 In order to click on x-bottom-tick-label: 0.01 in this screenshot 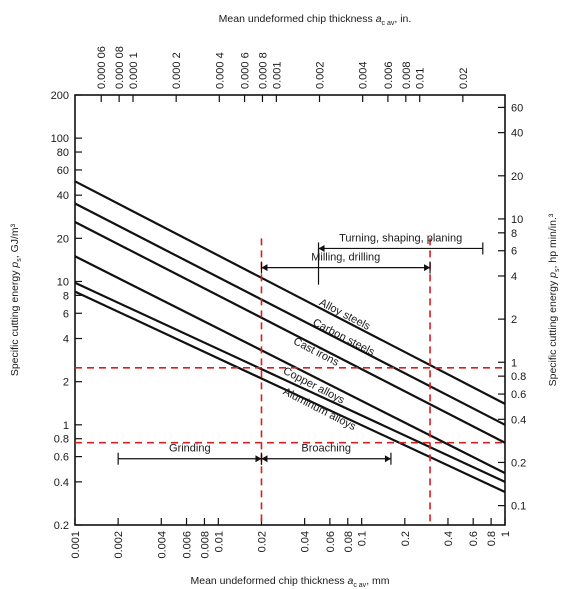, I will do `click(219, 541)`.